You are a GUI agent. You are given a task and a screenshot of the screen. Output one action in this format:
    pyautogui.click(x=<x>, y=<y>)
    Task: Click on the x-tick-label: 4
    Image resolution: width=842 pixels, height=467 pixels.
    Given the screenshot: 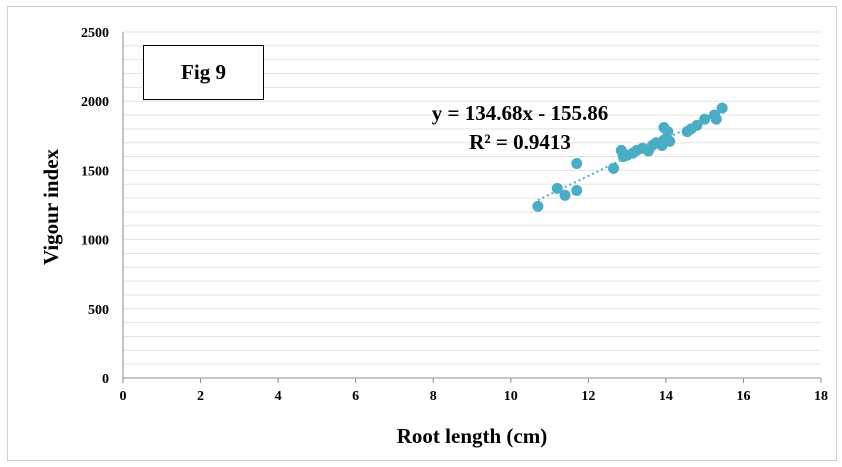 What is the action you would take?
    pyautogui.click(x=278, y=396)
    